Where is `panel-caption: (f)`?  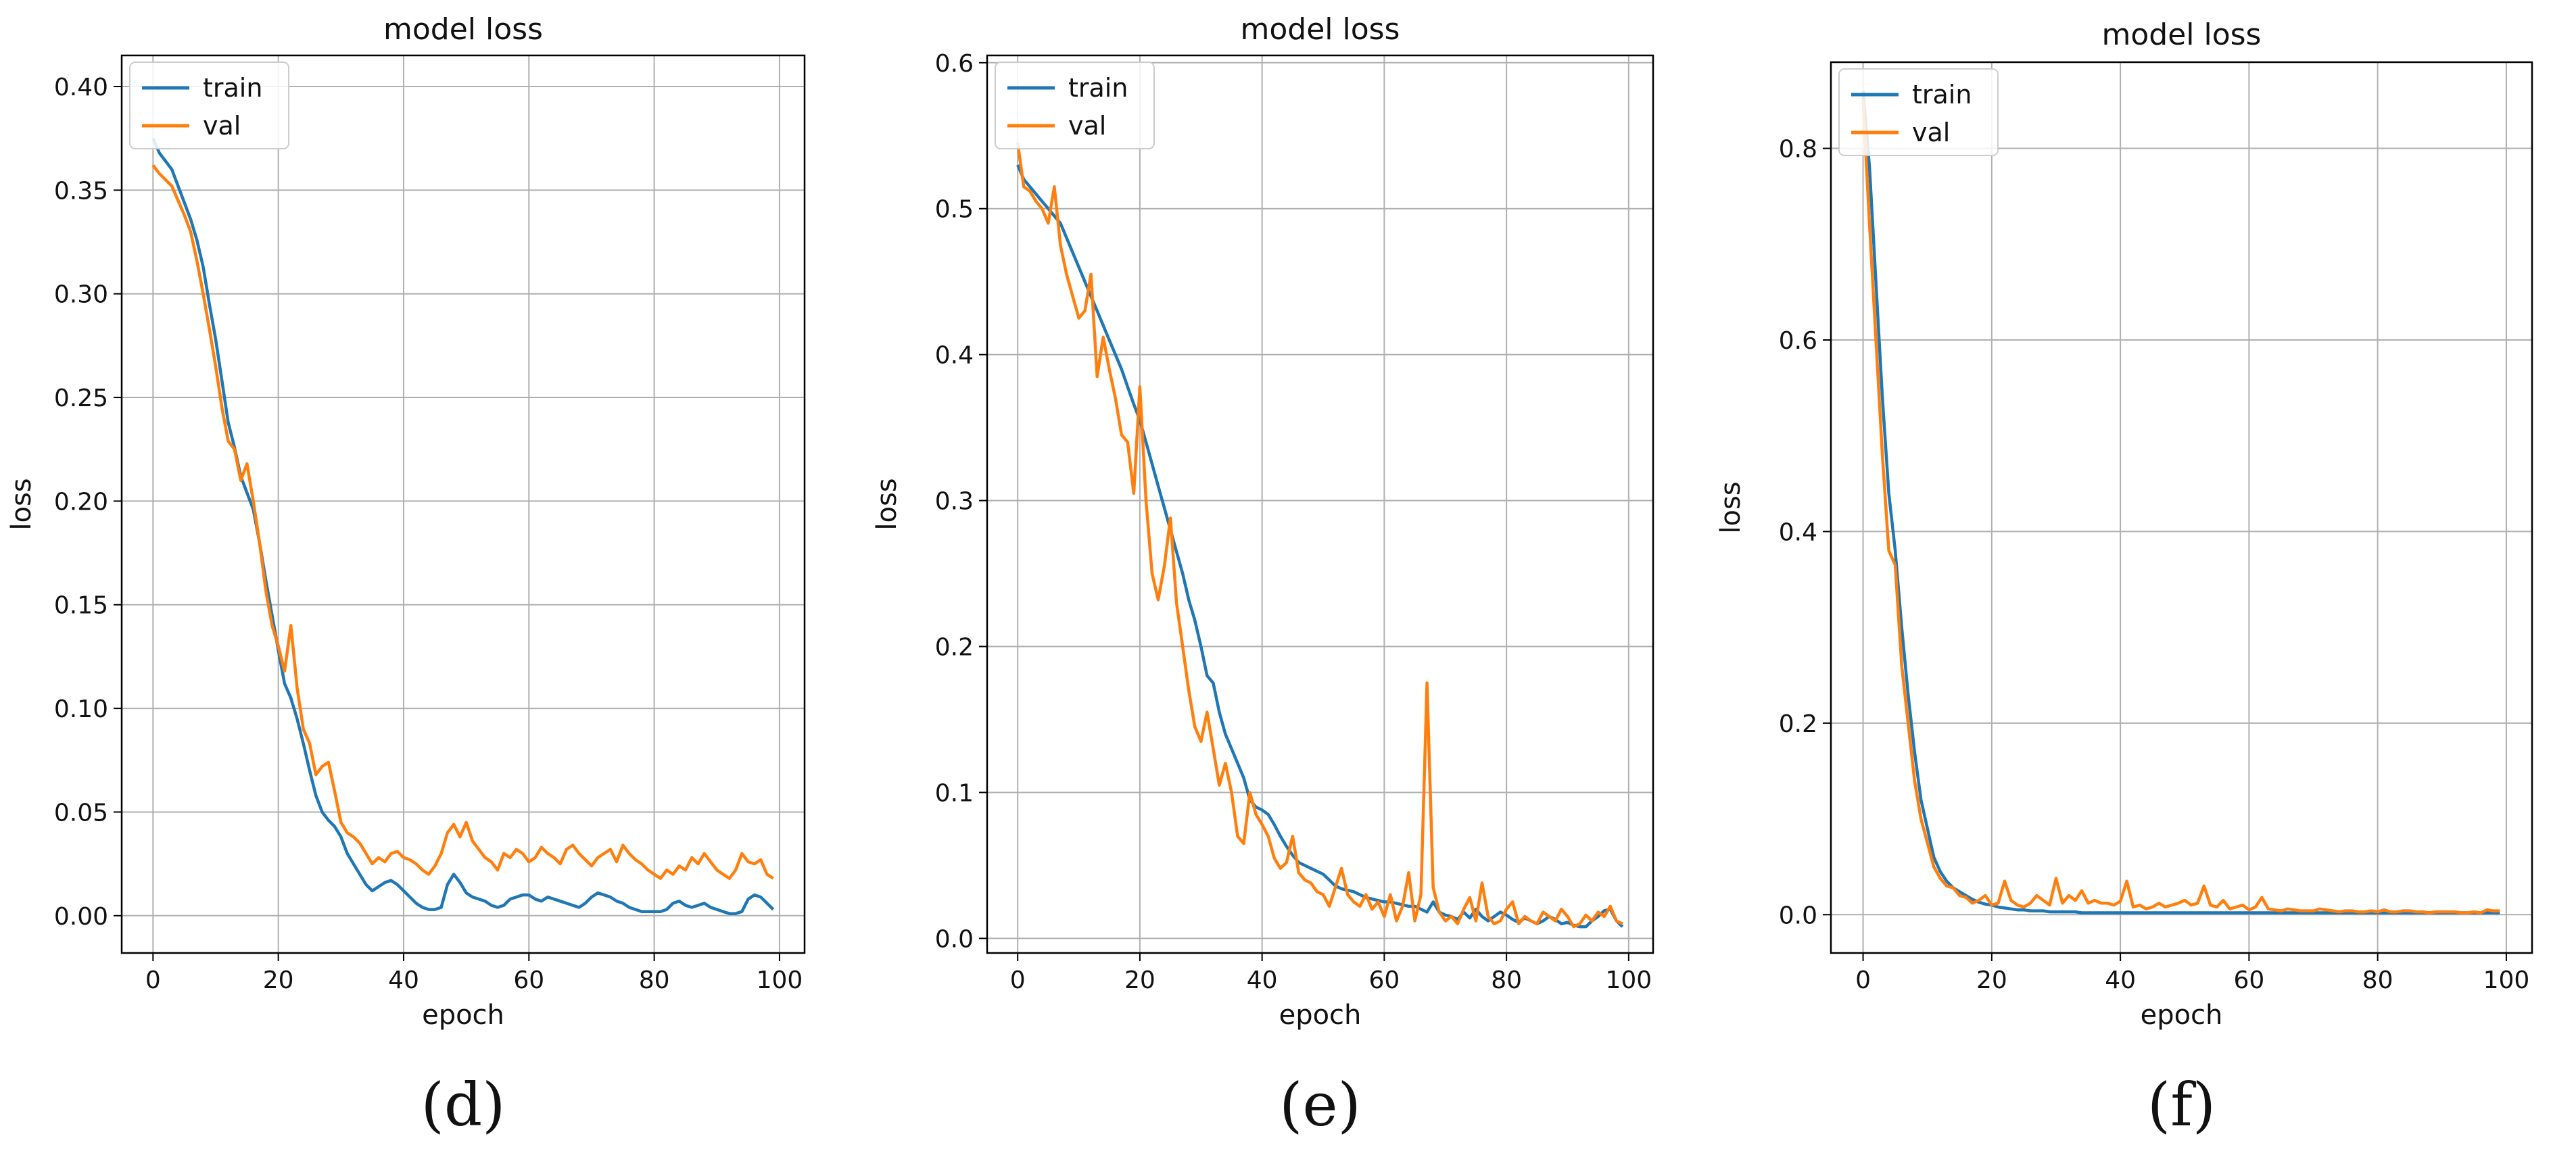
panel-caption: (f) is located at coordinates (2181, 1105).